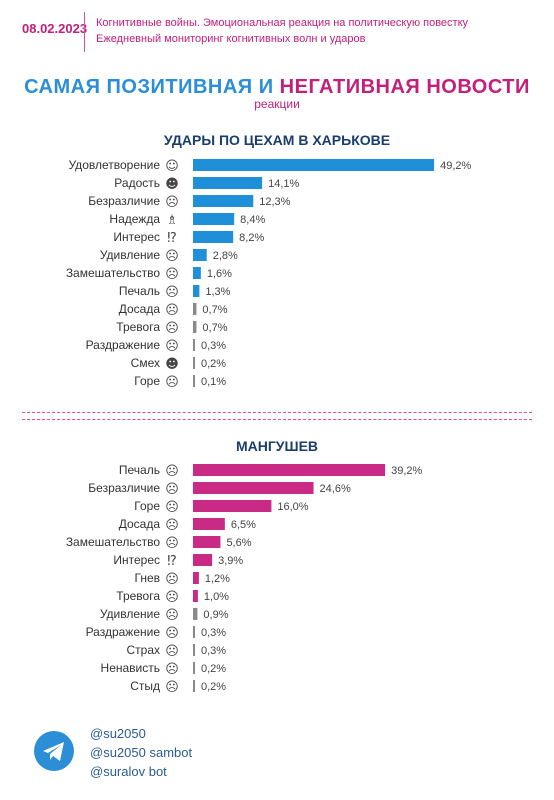  What do you see at coordinates (252, 220) in the screenshot?
I see `chart-1-value-label: 8,4%` at bounding box center [252, 220].